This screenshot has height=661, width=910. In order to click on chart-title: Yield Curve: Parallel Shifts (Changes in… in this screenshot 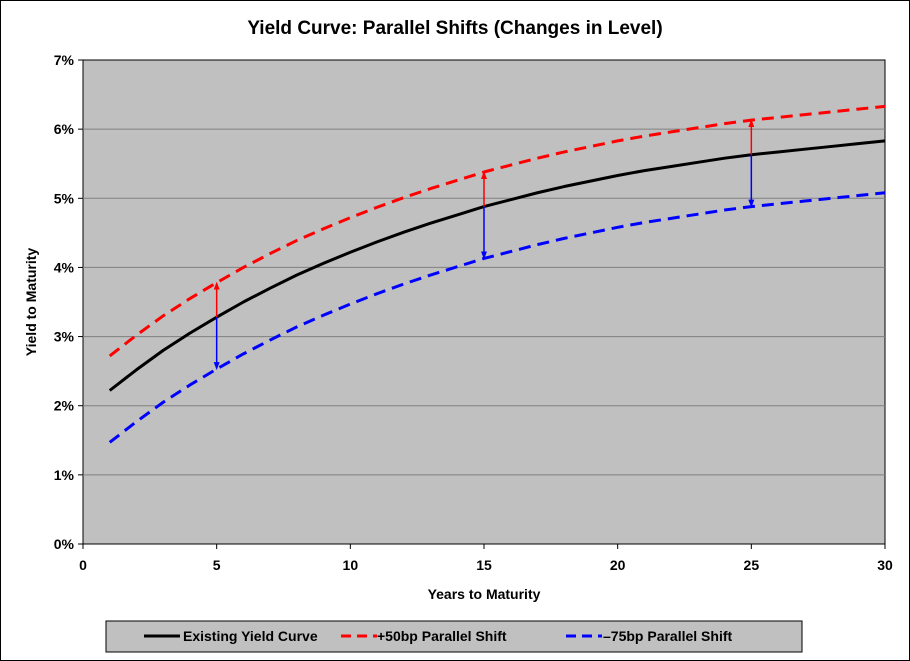, I will do `click(454, 28)`.